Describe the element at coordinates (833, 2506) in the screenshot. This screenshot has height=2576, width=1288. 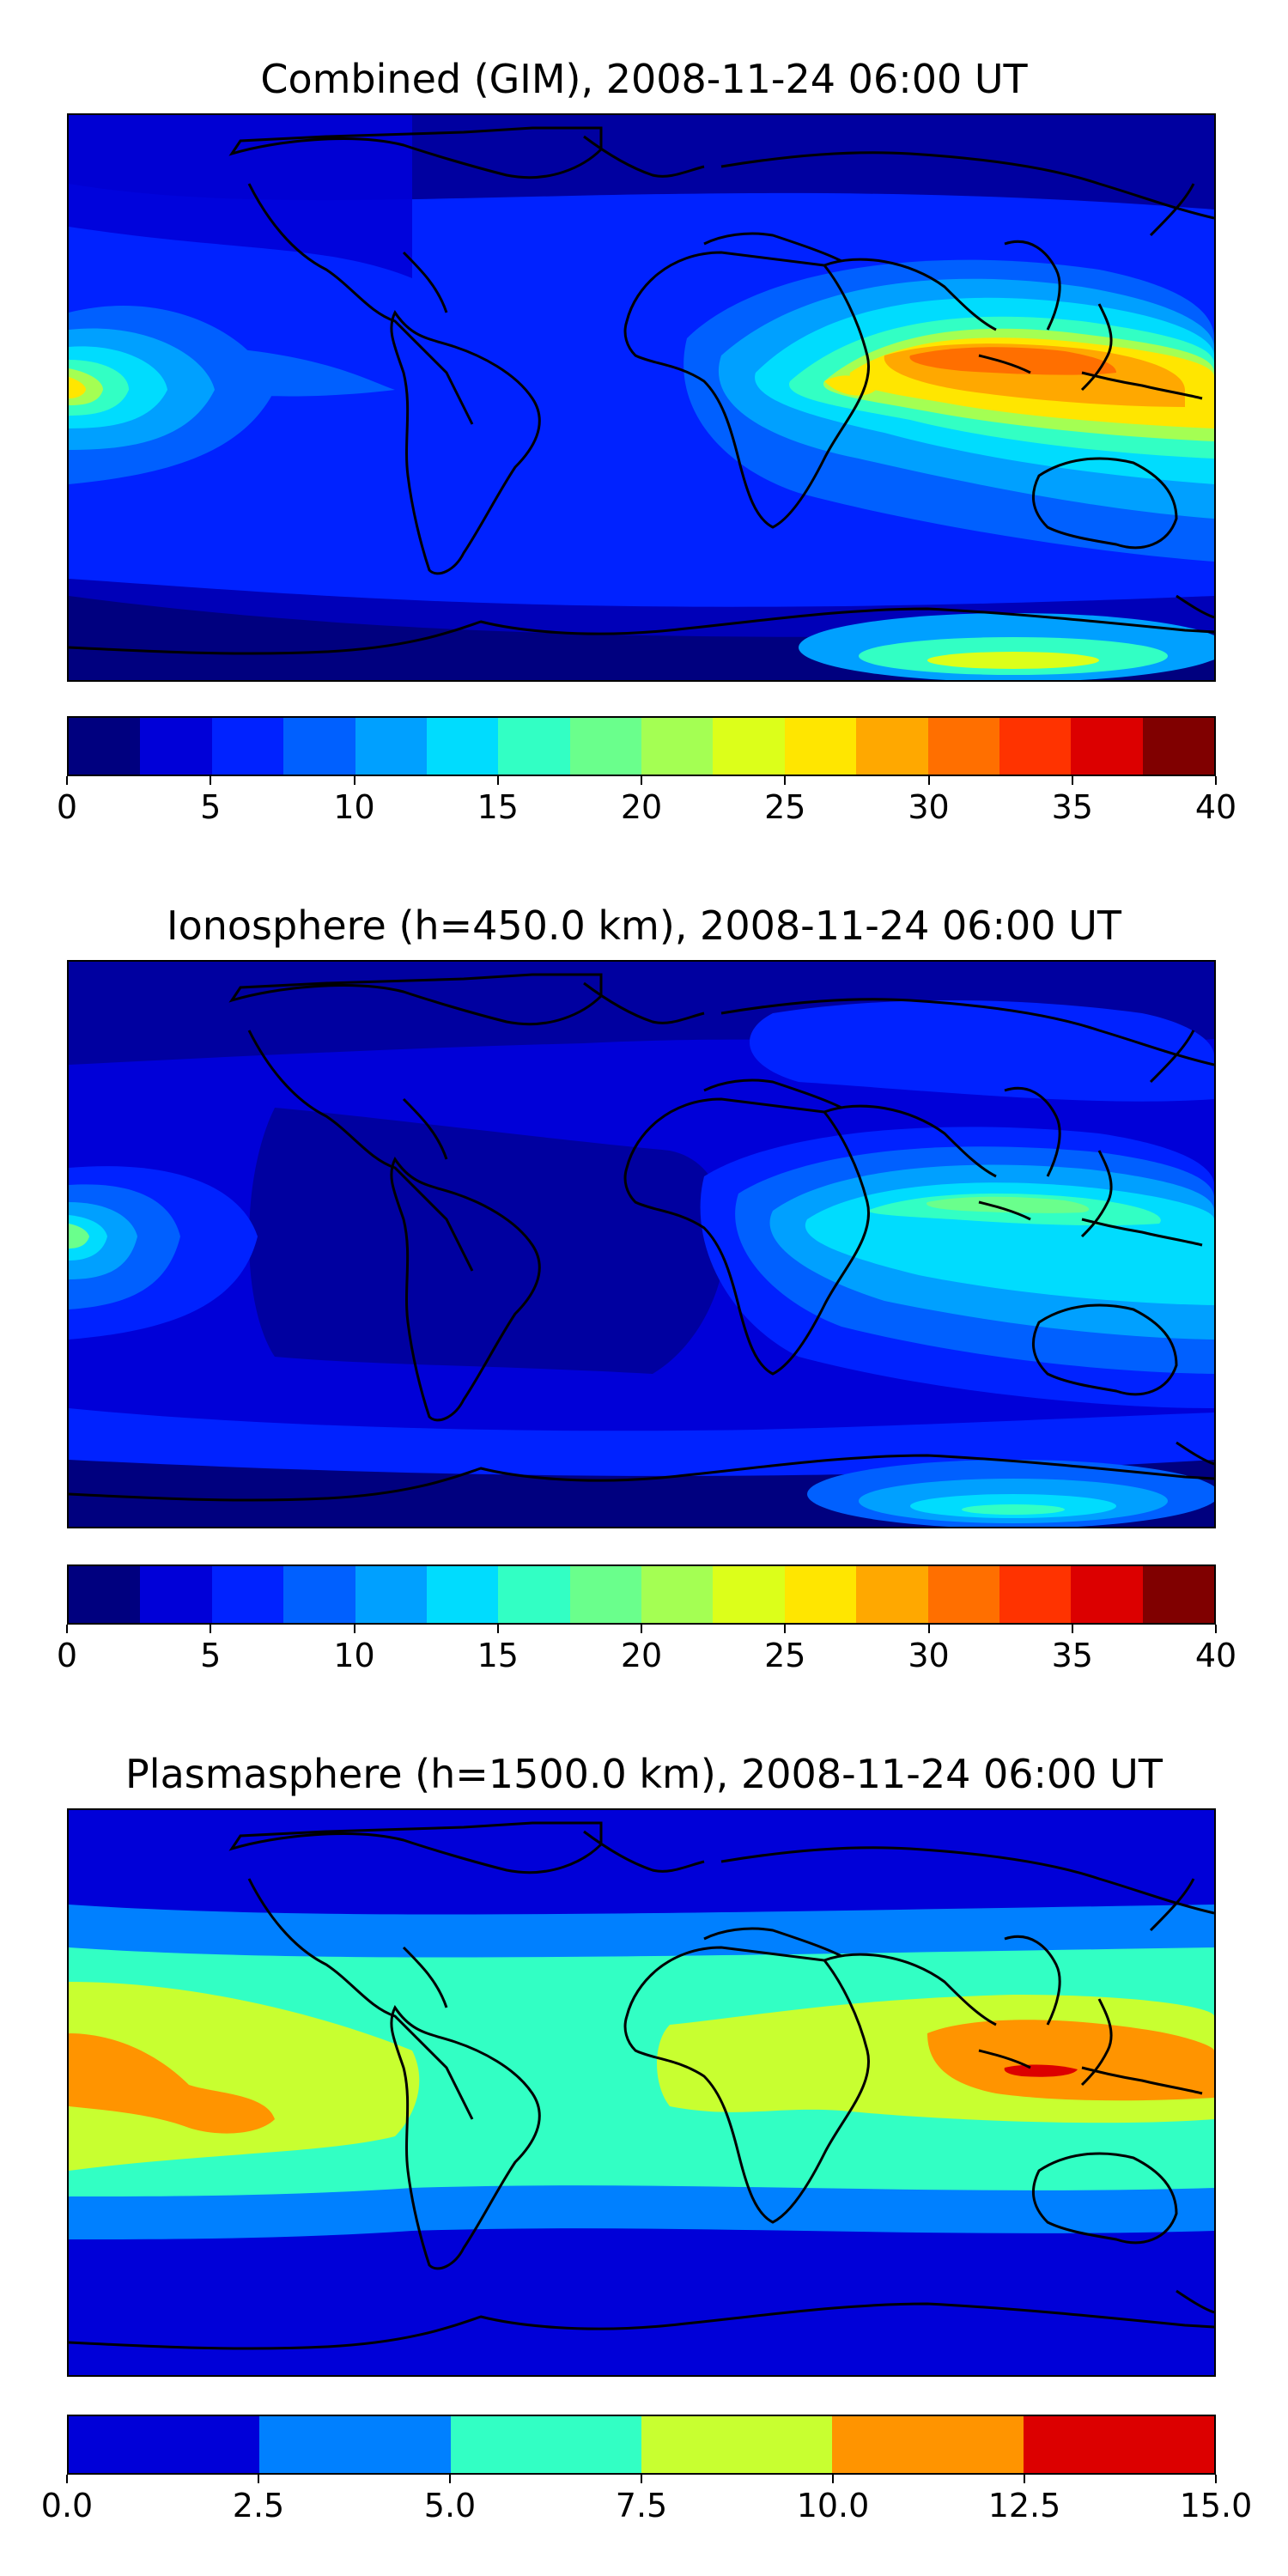
I see `tick-label: 10.0` at that location.